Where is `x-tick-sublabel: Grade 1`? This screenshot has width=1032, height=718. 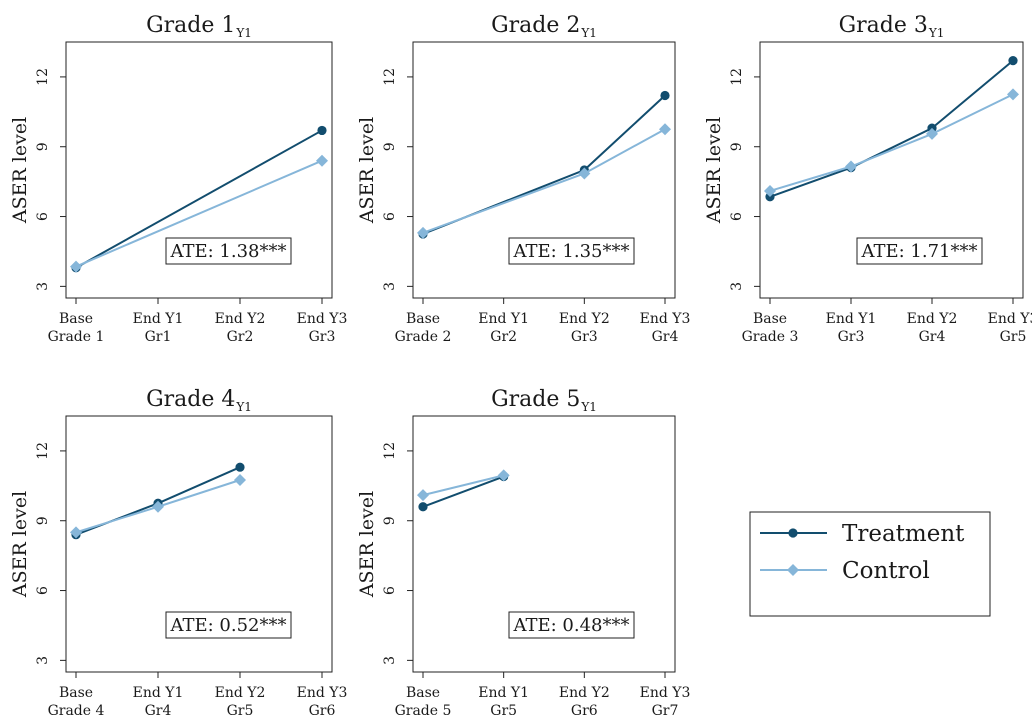
x-tick-sublabel: Grade 1 is located at coordinates (76, 337).